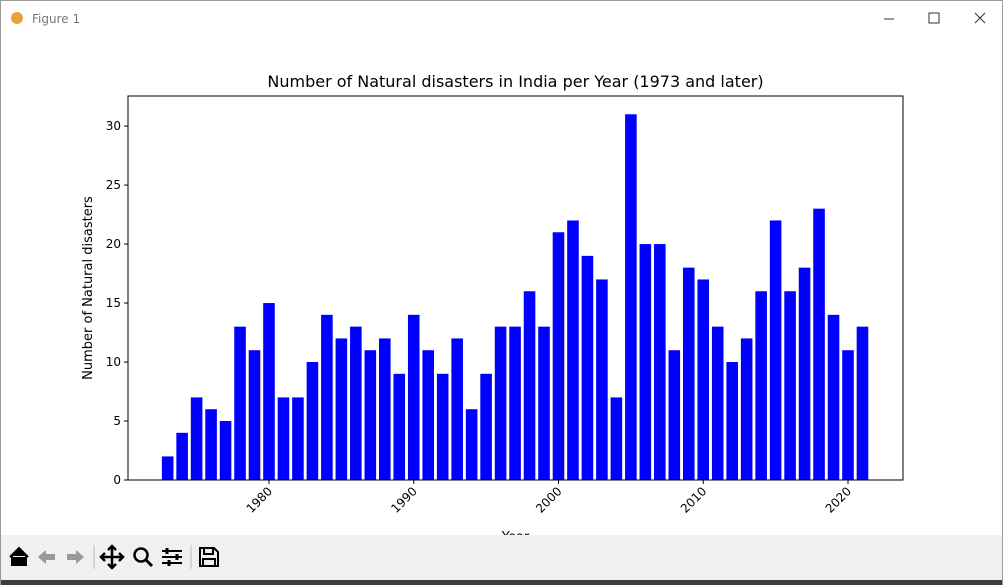  I want to click on taskbar-edge, so click(501, 582).